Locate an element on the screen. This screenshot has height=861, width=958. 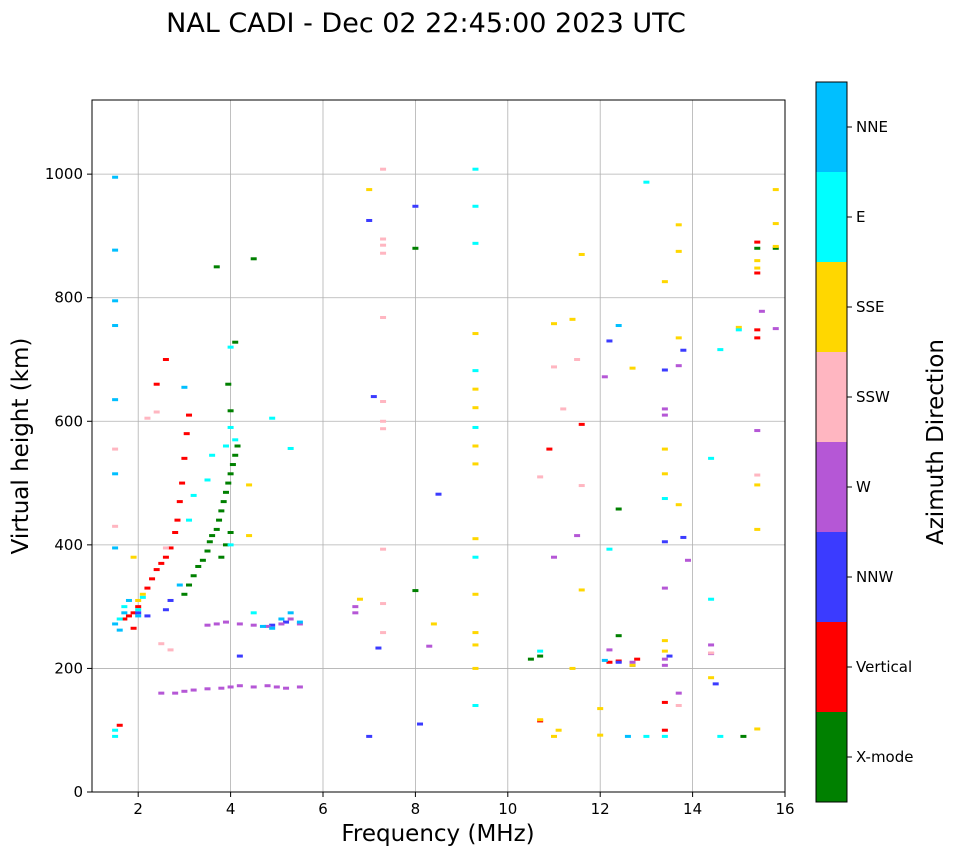
x-axis-ticks: 2 4 6 8 10 12 14 16 is located at coordinates (464, 805).